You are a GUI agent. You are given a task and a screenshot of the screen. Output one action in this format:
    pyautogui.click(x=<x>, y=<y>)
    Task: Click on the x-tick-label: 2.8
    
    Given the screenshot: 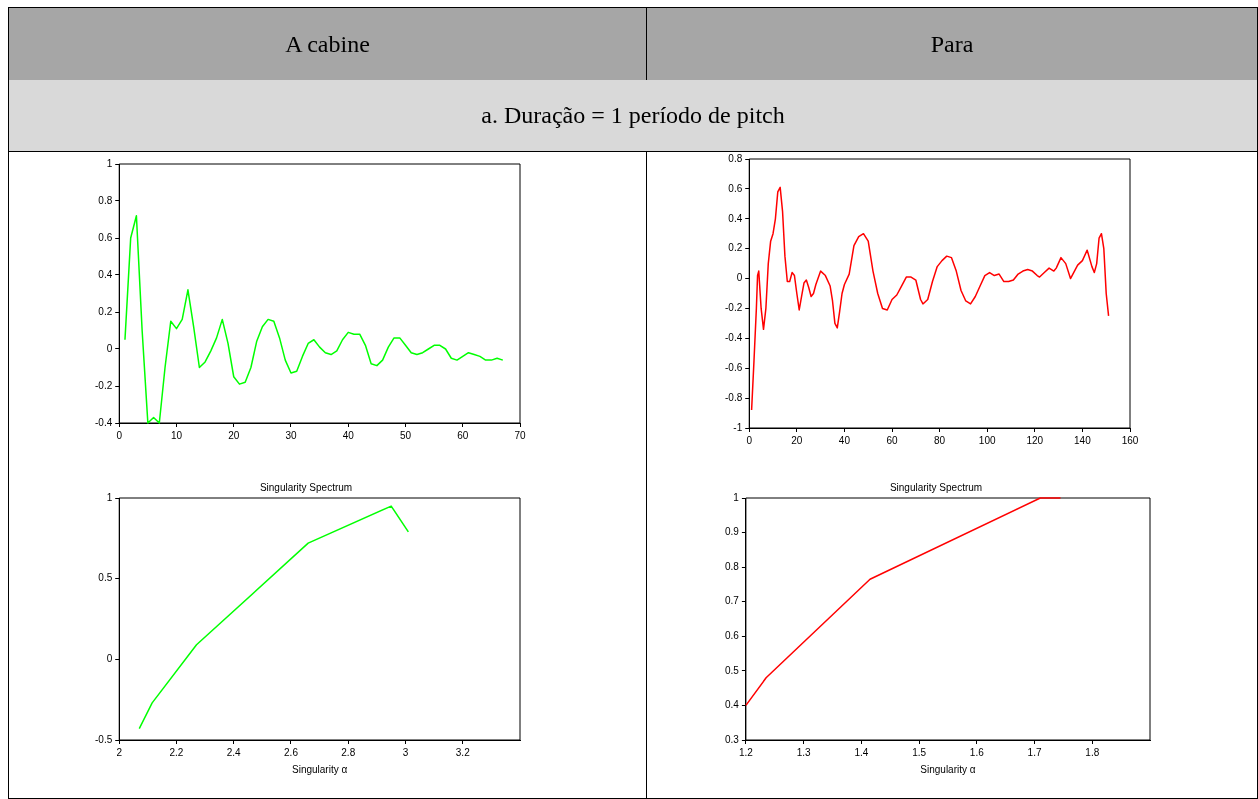 What is the action you would take?
    pyautogui.click(x=348, y=752)
    